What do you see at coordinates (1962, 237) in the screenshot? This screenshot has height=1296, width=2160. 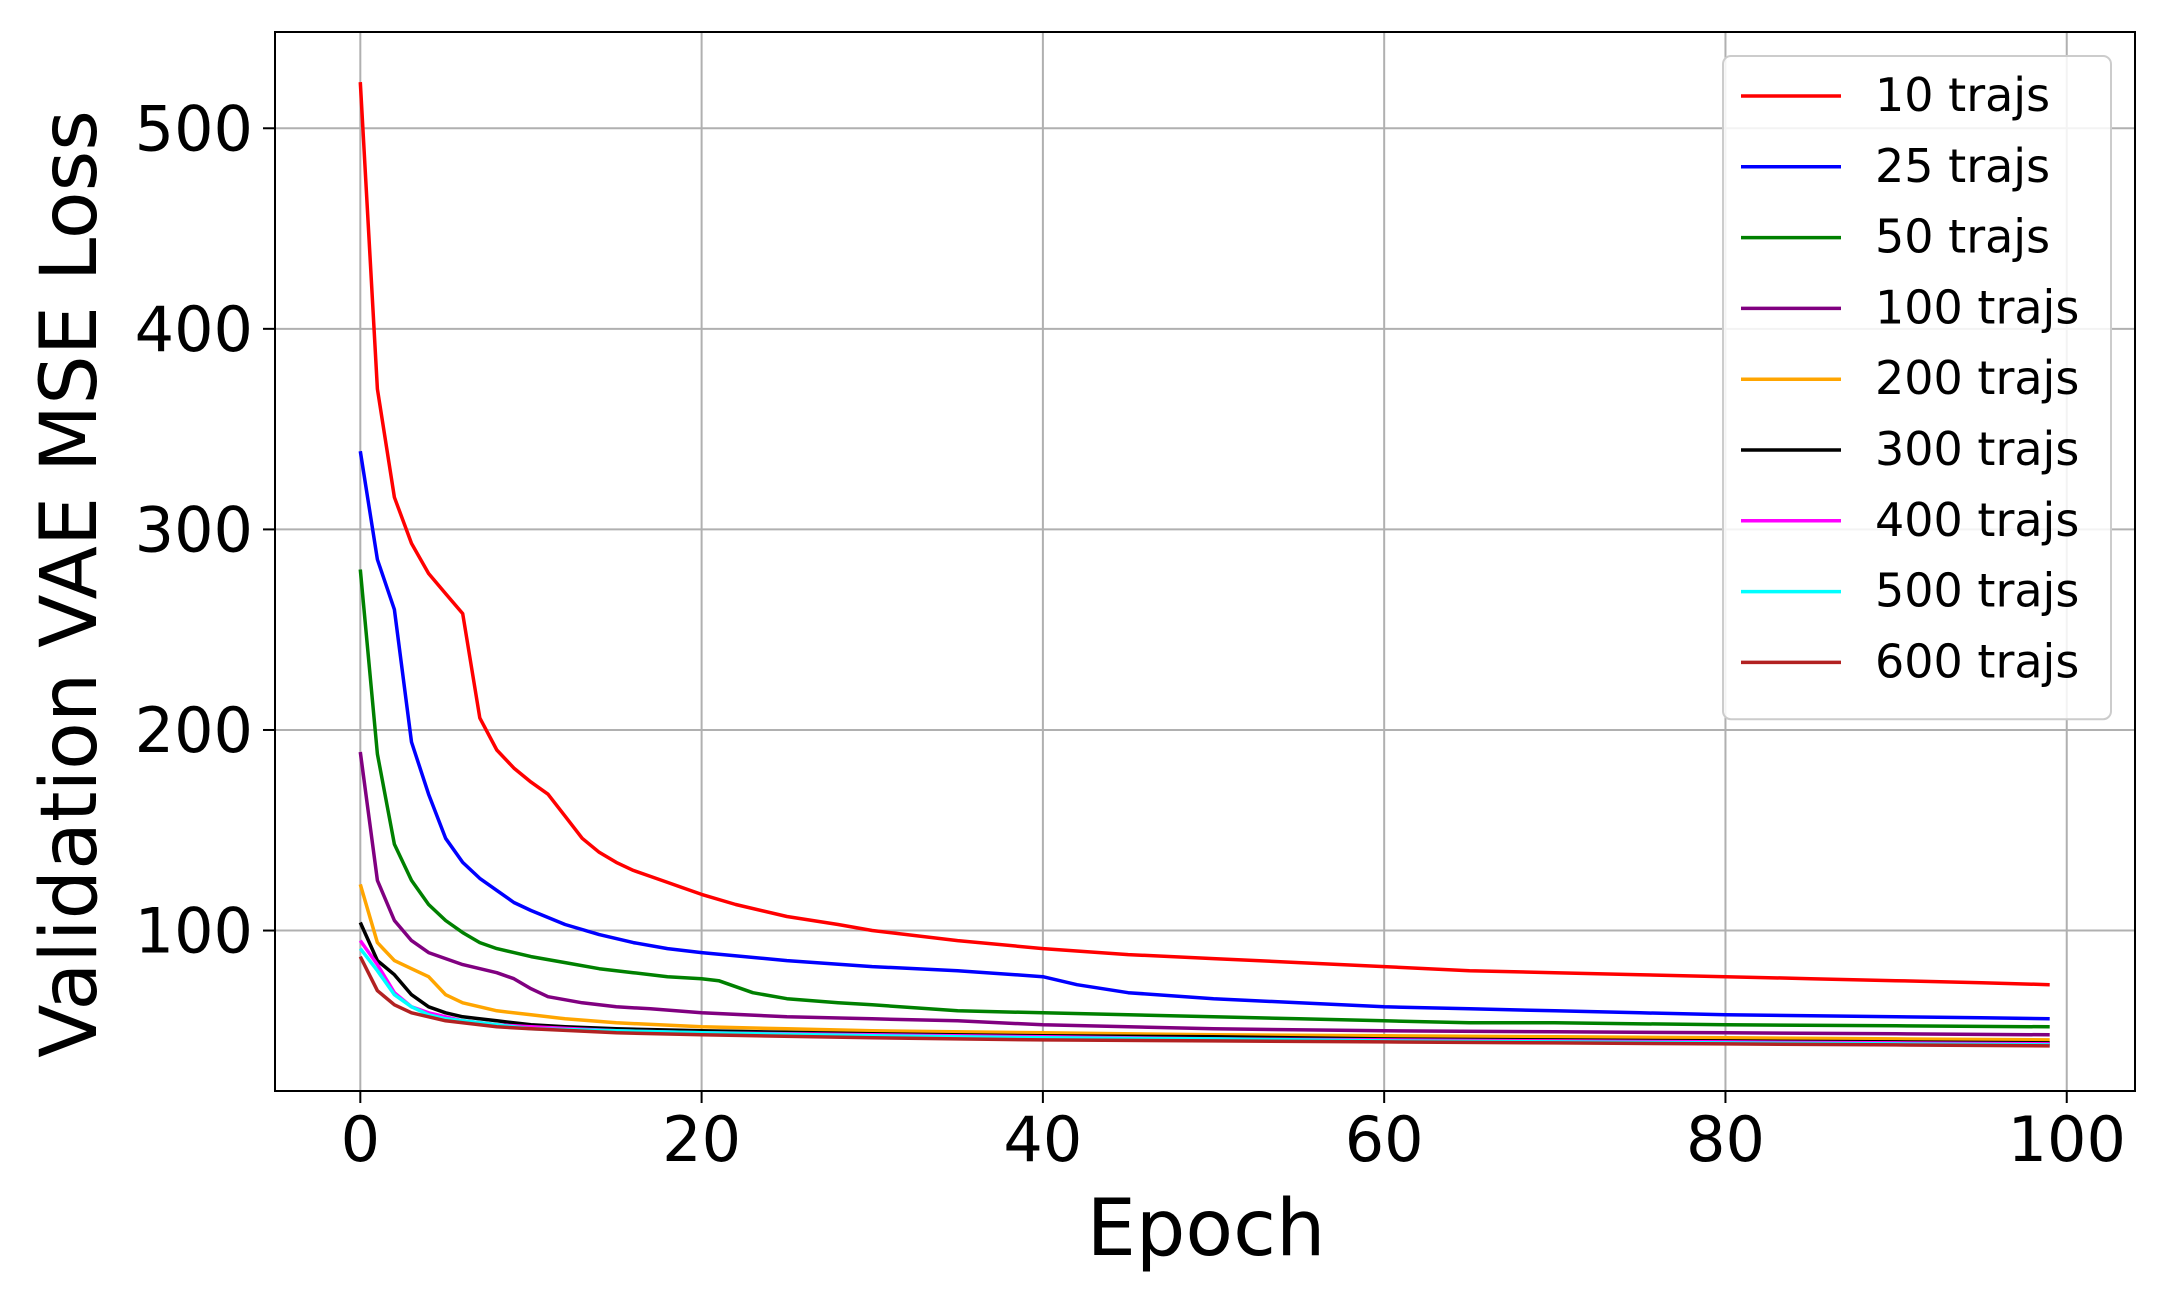 I see `legend-label: 50 trajs` at bounding box center [1962, 237].